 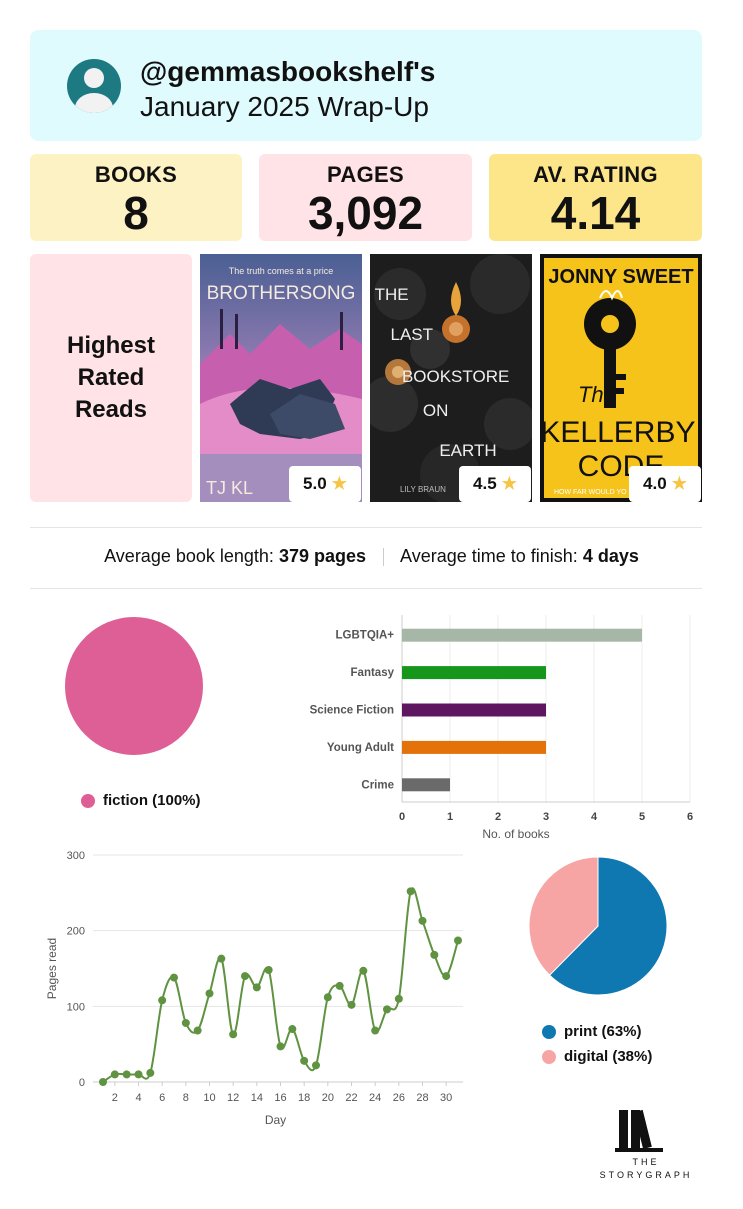 What do you see at coordinates (603, 1031) in the screenshot?
I see `print-legend-label: print (63%)` at bounding box center [603, 1031].